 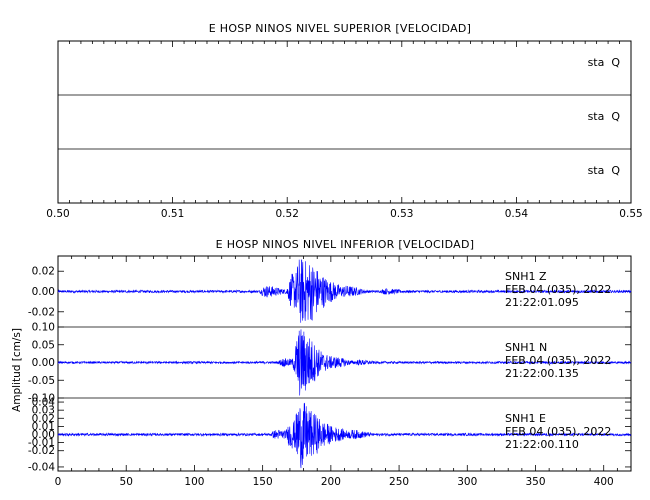 What do you see at coordinates (43, 345) in the screenshot?
I see `y-tick-label: 0.05` at bounding box center [43, 345].